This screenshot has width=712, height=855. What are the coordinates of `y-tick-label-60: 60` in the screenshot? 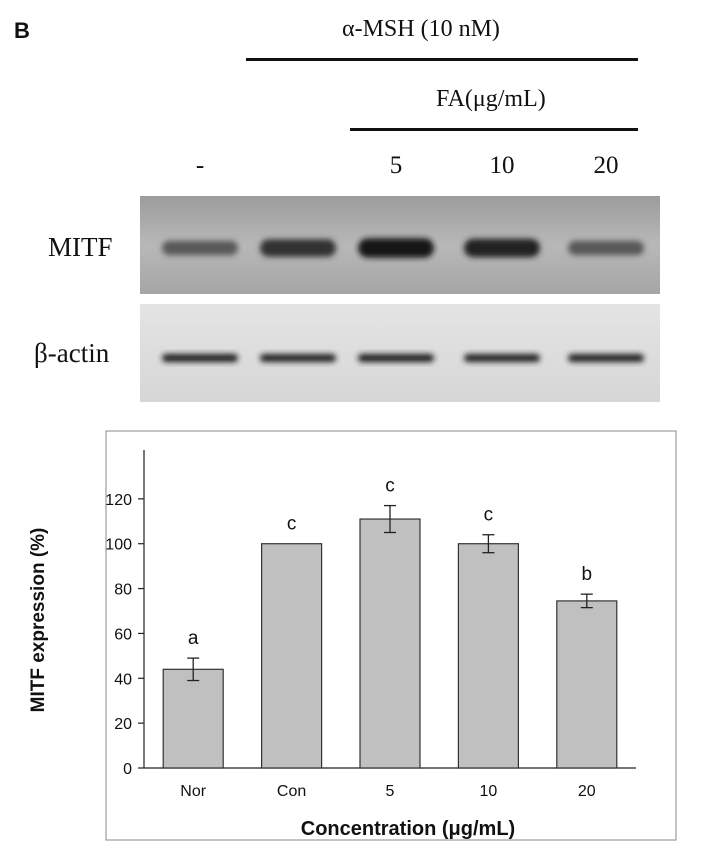 It's located at (123, 634).